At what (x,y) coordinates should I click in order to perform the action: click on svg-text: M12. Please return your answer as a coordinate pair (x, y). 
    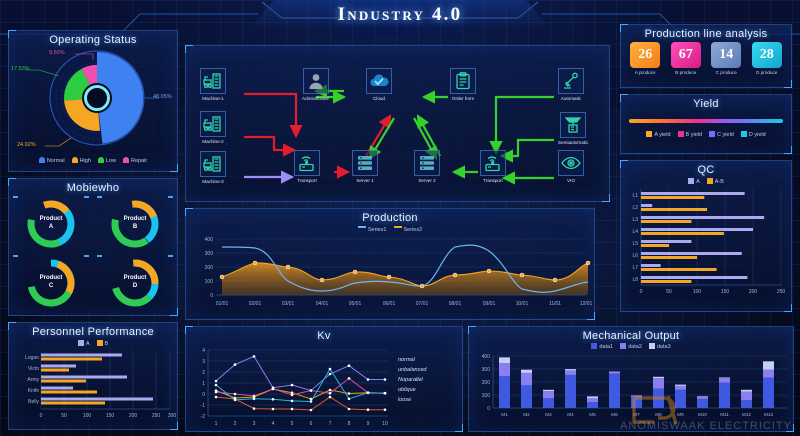
    Looking at the image, I should click on (746, 414).